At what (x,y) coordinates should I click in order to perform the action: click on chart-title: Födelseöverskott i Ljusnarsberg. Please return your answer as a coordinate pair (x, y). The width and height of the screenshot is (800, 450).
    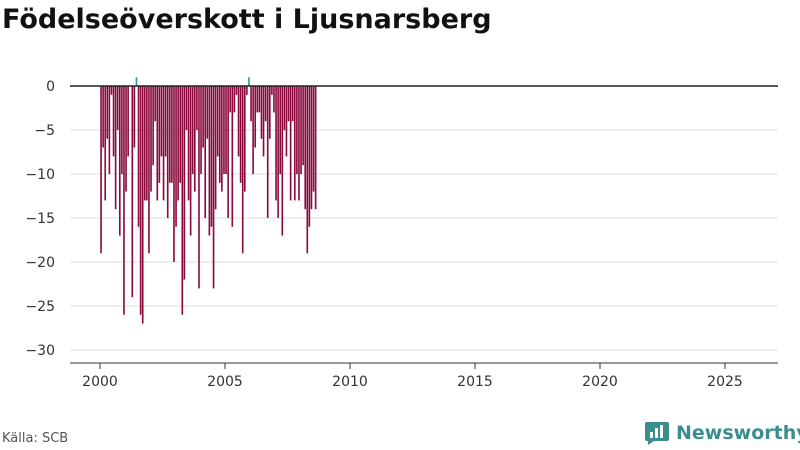
    Looking at the image, I should click on (247, 19).